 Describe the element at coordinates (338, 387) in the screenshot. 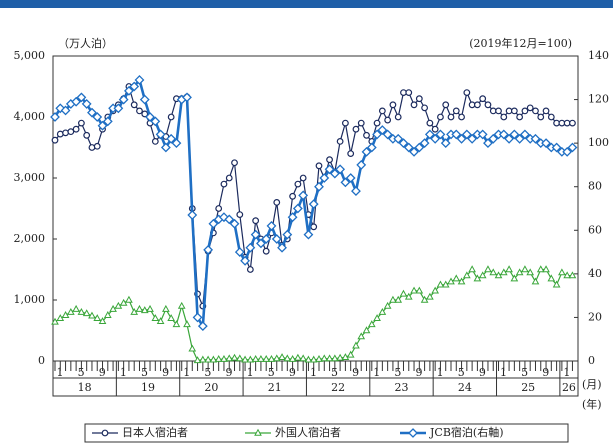

I see `year-label: 22` at that location.